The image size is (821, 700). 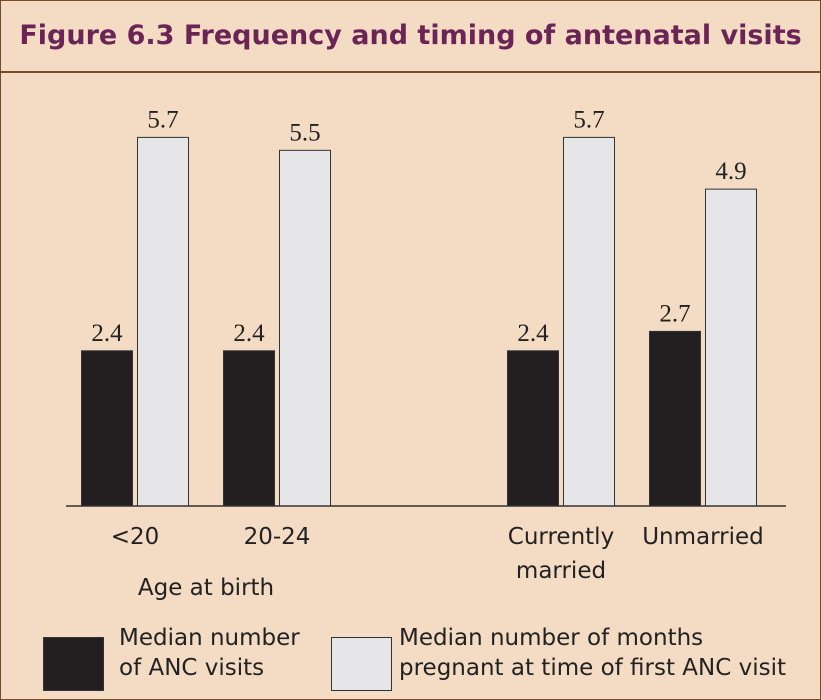 I want to click on value-label: 4.9, so click(x=730, y=171).